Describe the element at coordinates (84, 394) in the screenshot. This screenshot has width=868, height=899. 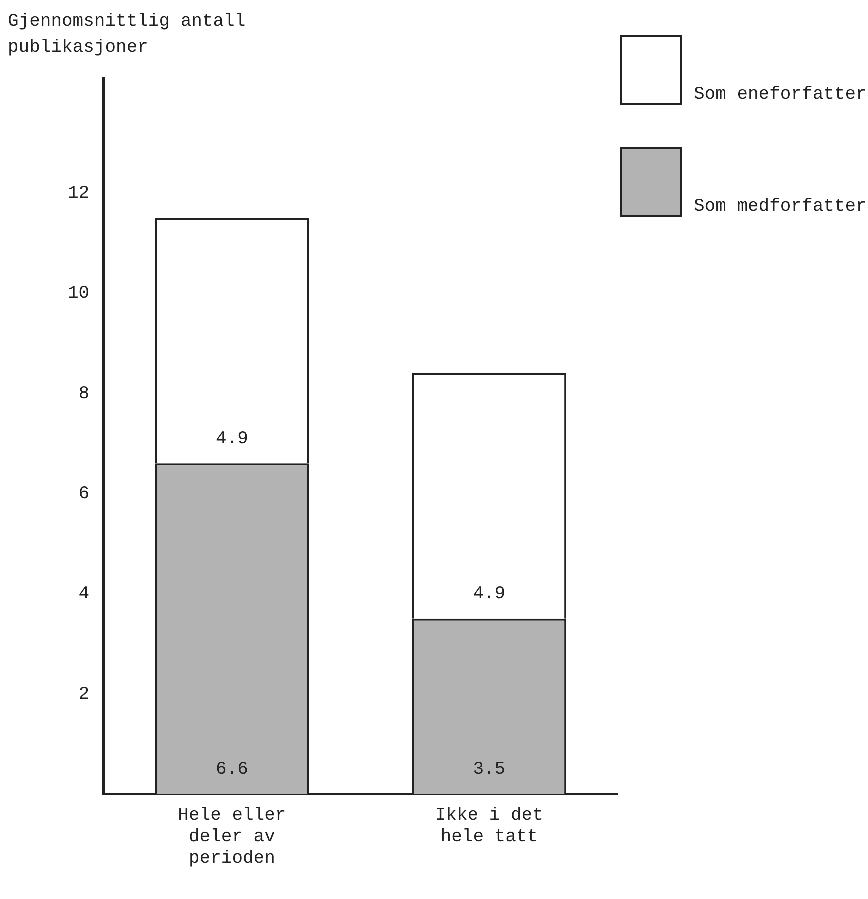
I see `y-tick-label: 8` at that location.